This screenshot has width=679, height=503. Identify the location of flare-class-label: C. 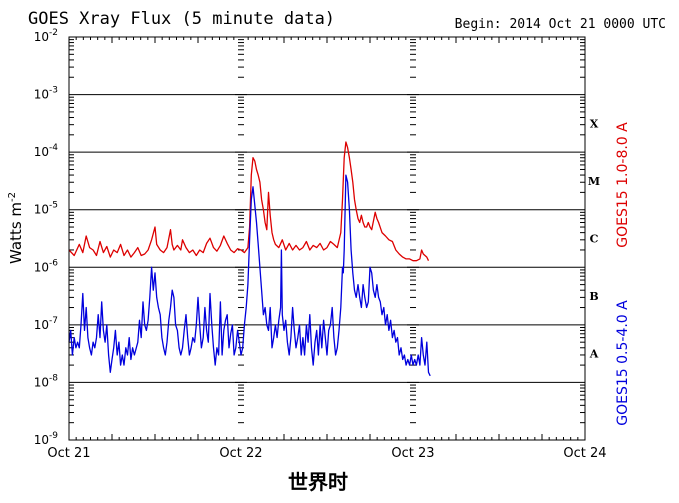
(594, 239).